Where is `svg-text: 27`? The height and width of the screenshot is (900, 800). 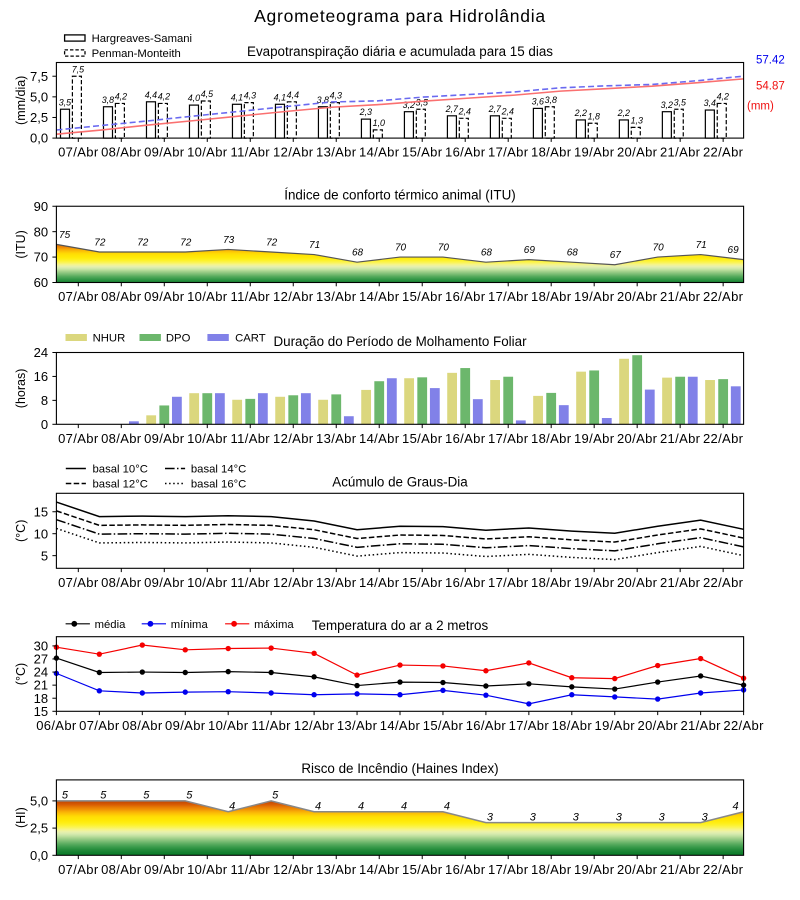
svg-text: 27 is located at coordinates (41, 659).